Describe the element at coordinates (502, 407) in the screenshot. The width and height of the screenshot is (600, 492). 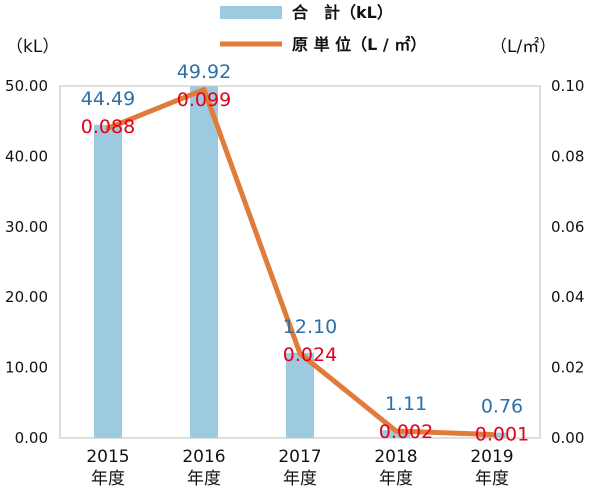
I see `bar-value-label: 0.76` at that location.